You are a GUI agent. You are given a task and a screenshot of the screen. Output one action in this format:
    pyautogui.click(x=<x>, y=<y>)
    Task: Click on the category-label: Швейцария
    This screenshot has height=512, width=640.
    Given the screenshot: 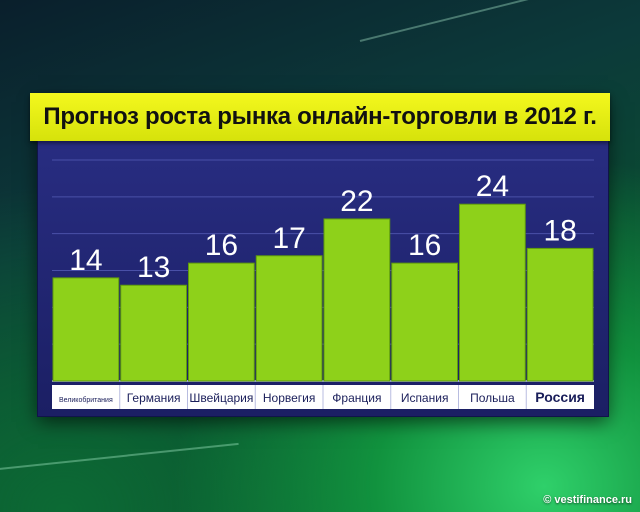 What is the action you would take?
    pyautogui.click(x=221, y=398)
    